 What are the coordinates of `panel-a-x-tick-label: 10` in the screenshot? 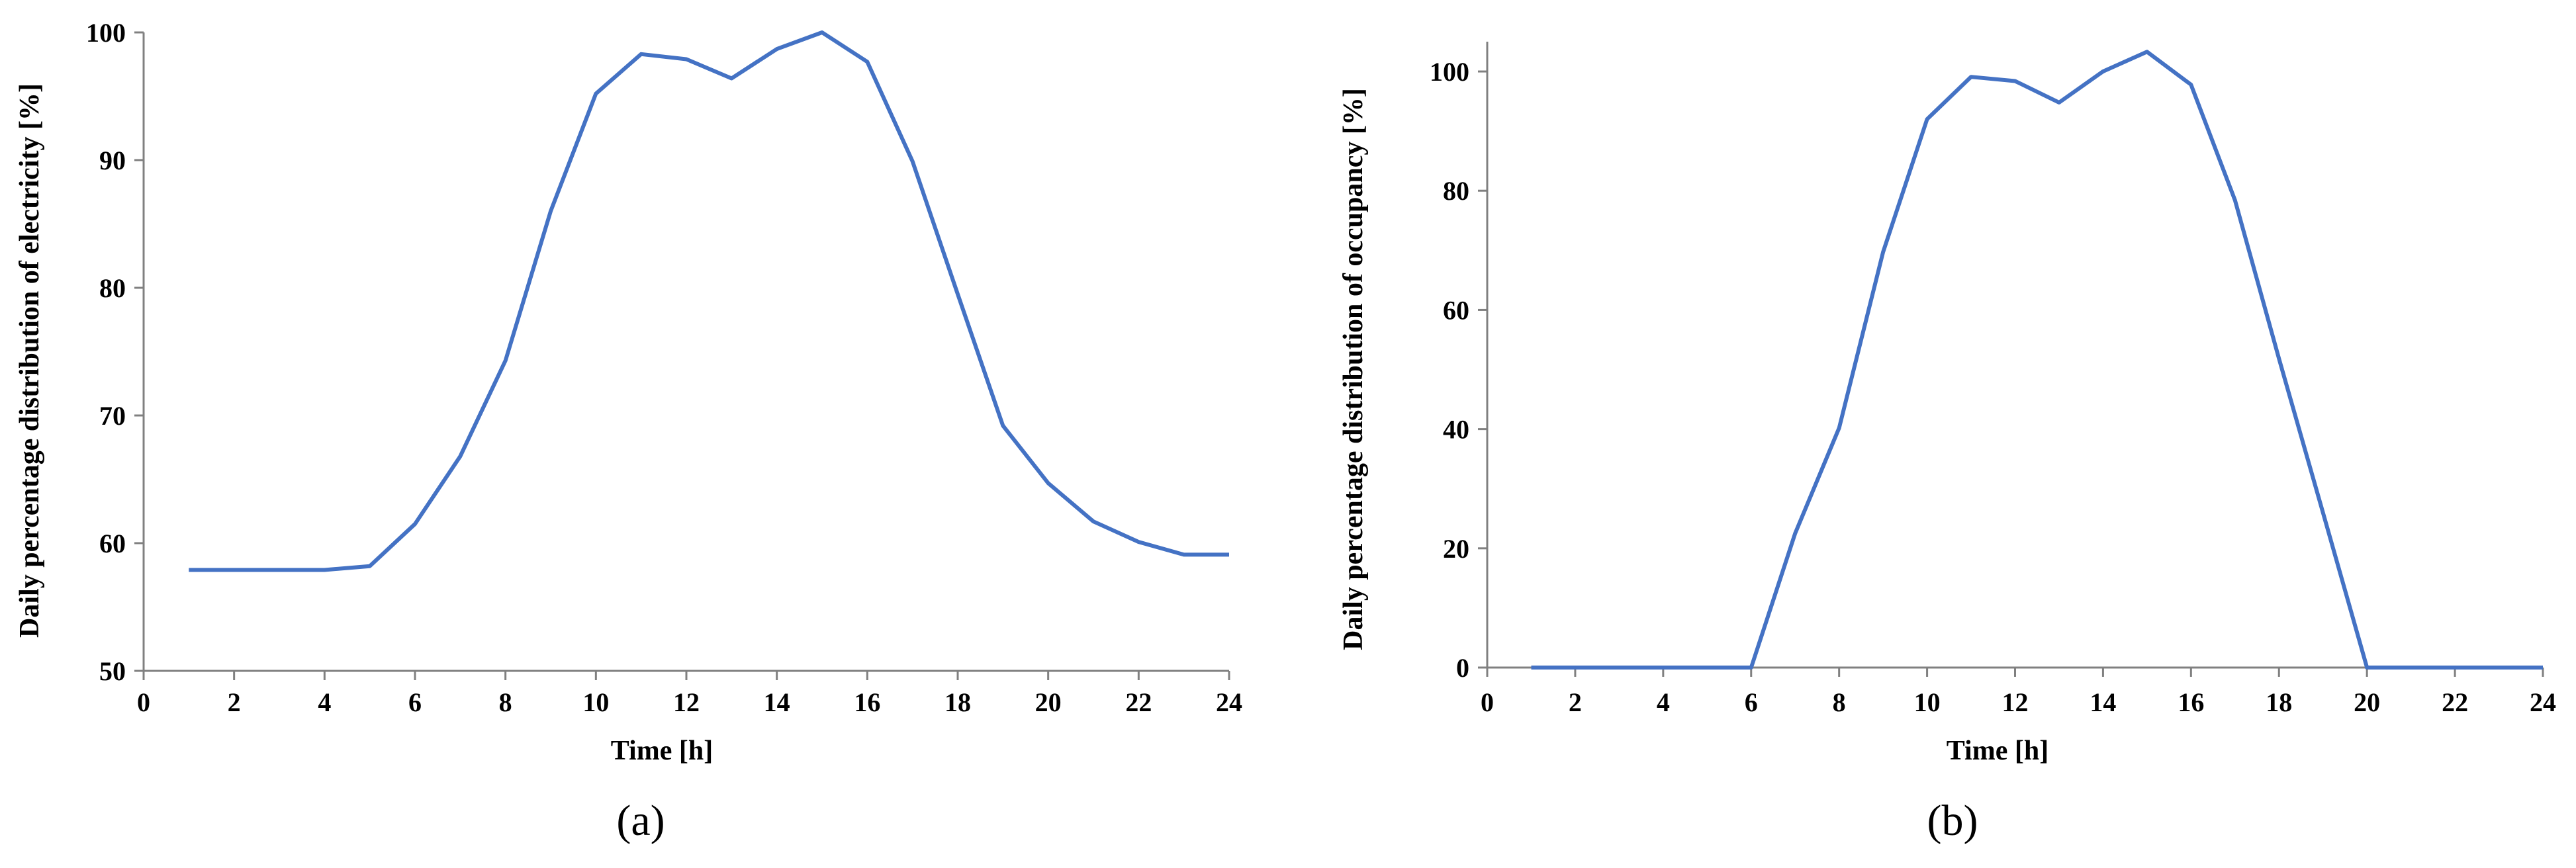 It's located at (595, 702).